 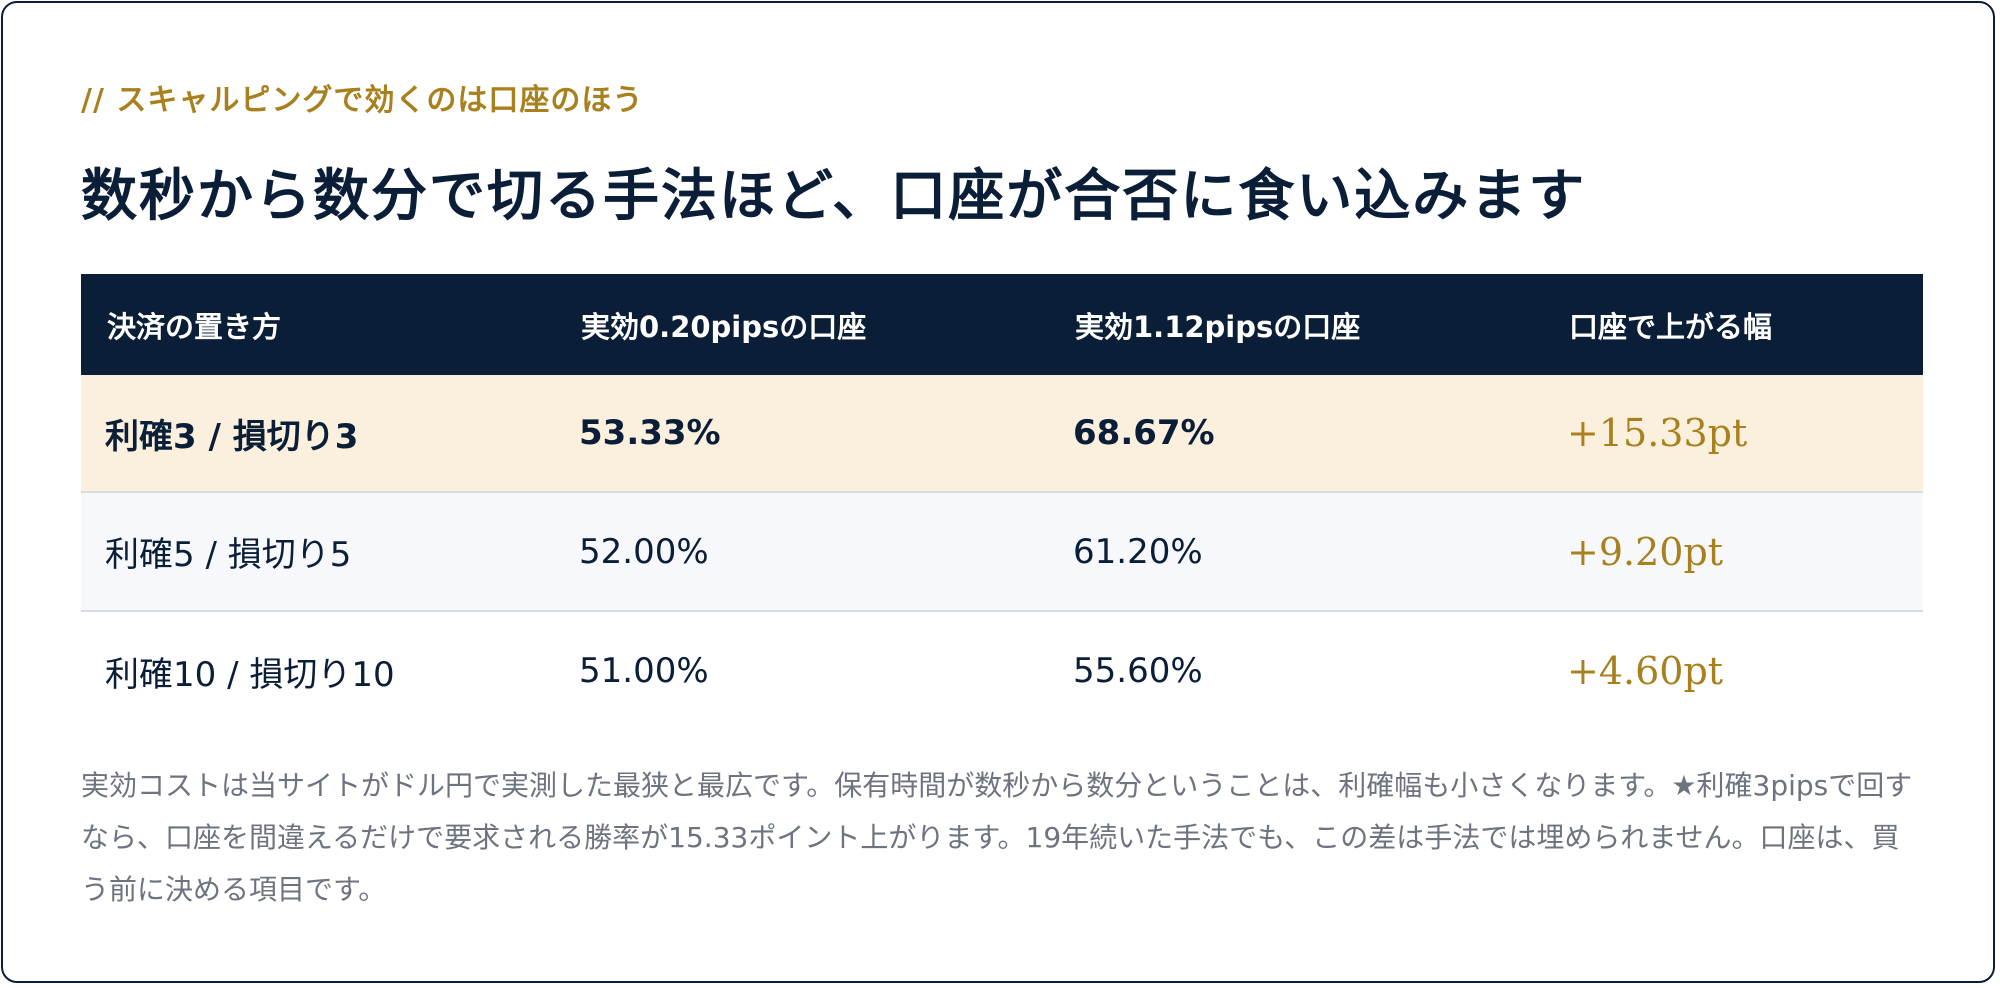 What do you see at coordinates (1645, 551) in the screenshot?
I see `cell-gain: +9.20pt` at bounding box center [1645, 551].